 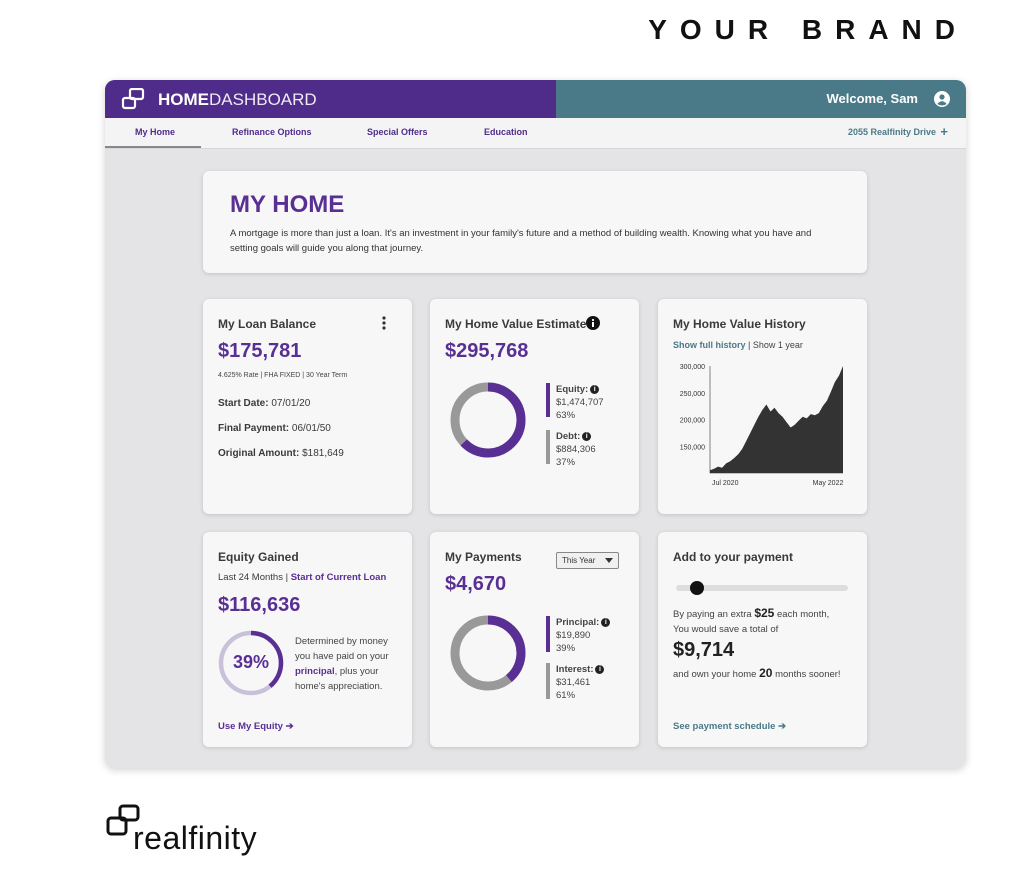 What do you see at coordinates (243, 403) in the screenshot?
I see `start-date-label: Start Date:` at bounding box center [243, 403].